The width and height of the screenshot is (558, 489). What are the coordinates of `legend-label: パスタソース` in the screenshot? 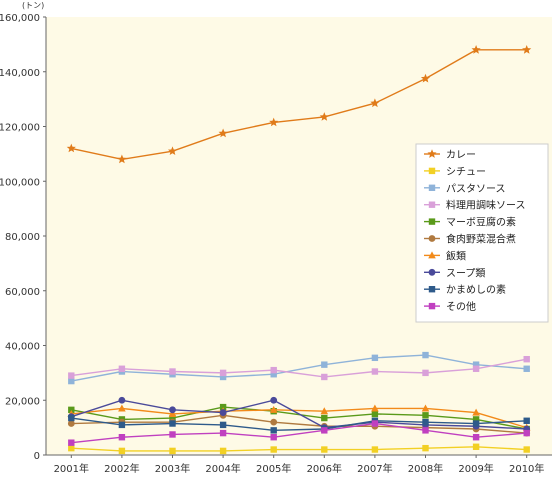 It's located at (476, 189).